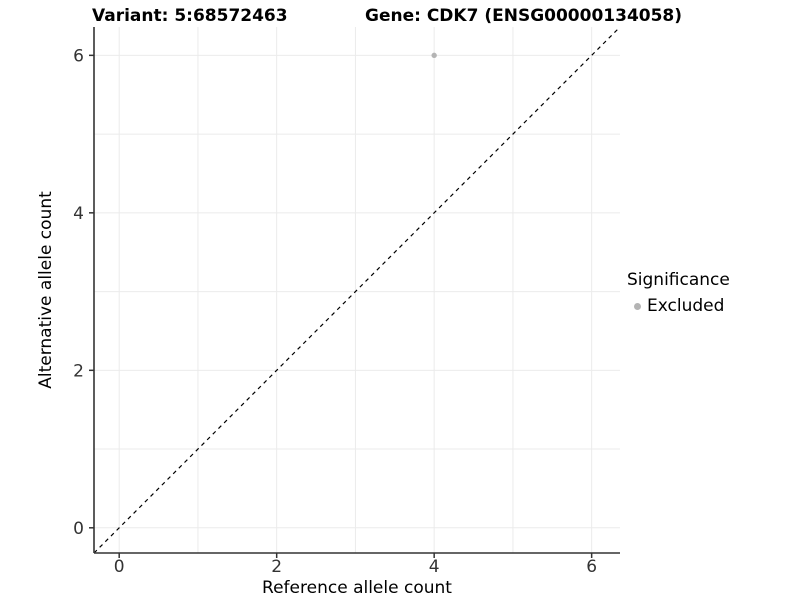  Describe the element at coordinates (78, 371) in the screenshot. I see `y-tick-label: 2` at that location.